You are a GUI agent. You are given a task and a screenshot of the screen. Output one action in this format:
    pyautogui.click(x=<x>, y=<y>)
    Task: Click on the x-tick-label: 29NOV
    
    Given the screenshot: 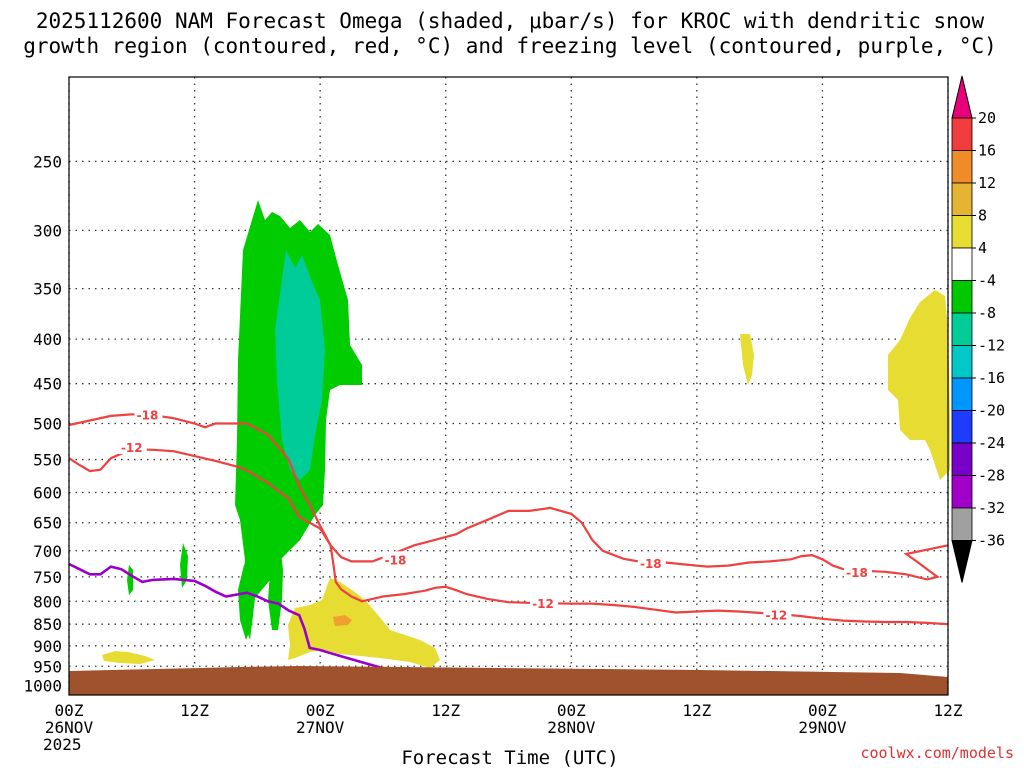 What is the action you would take?
    pyautogui.click(x=822, y=727)
    